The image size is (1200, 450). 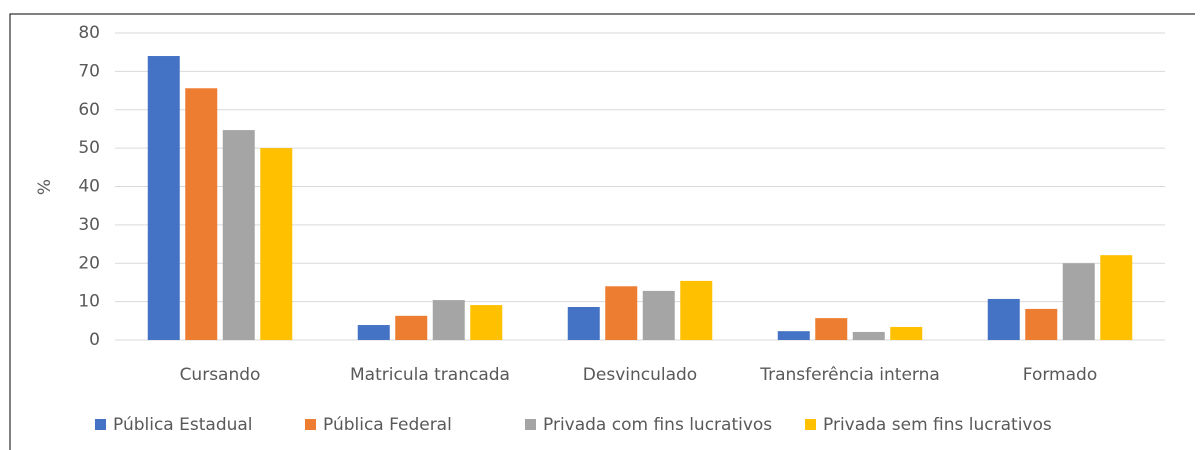 I want to click on y-tick-label: 60, so click(x=89, y=110).